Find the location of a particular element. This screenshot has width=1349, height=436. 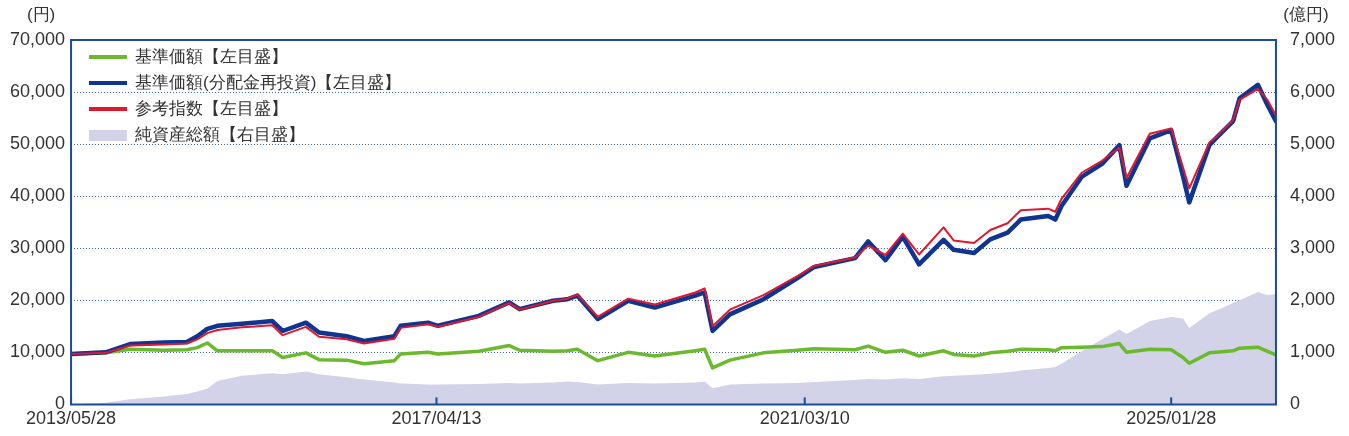

y-axis-title: (円) is located at coordinates (41, 15).